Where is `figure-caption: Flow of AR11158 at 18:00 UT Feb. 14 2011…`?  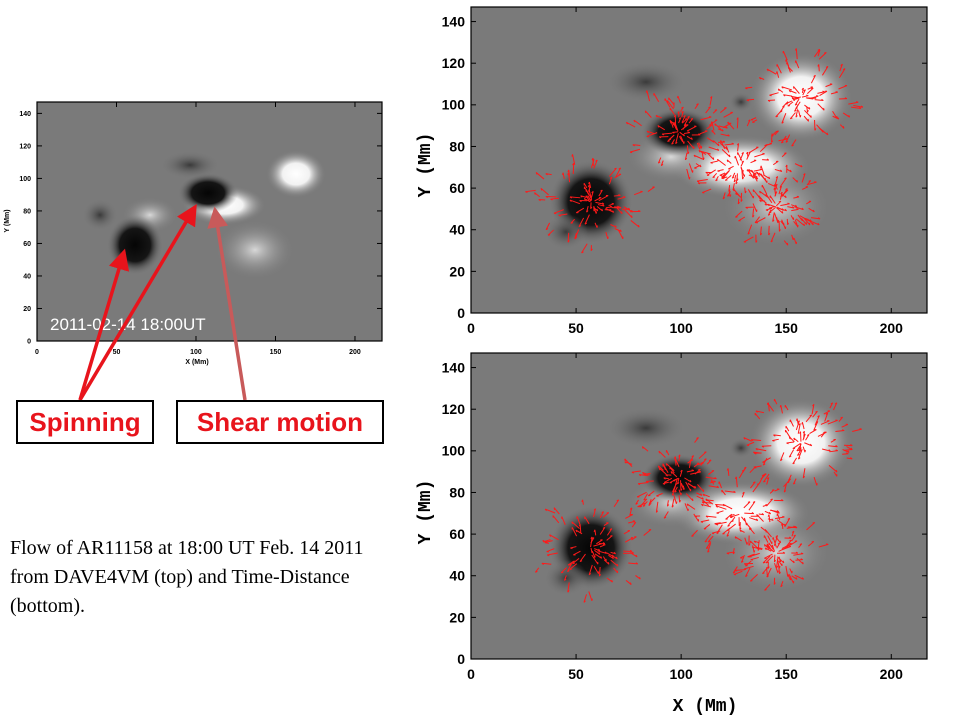 figure-caption: Flow of AR11158 at 18:00 UT Feb. 14 2011… is located at coordinates (187, 577).